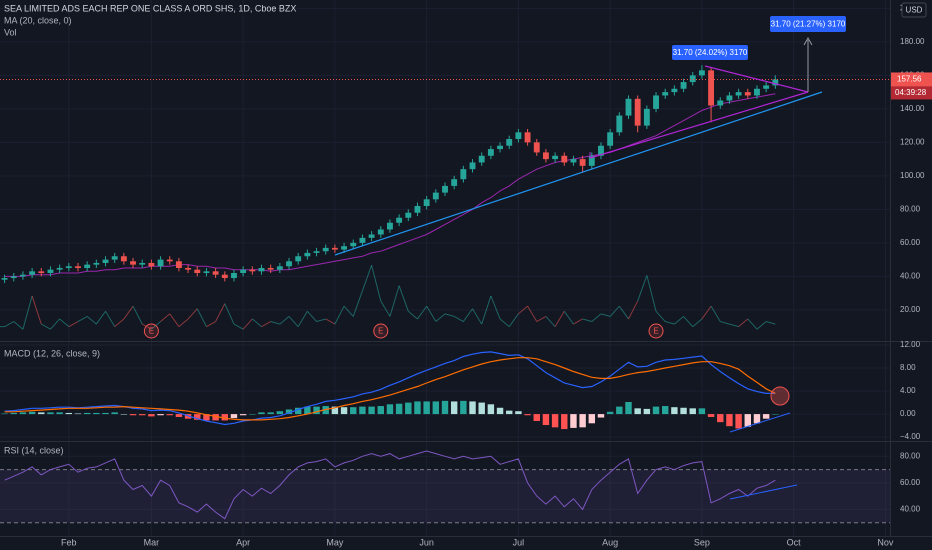 The height and width of the screenshot is (550, 932). I want to click on triangle-line, so click(699, 125).